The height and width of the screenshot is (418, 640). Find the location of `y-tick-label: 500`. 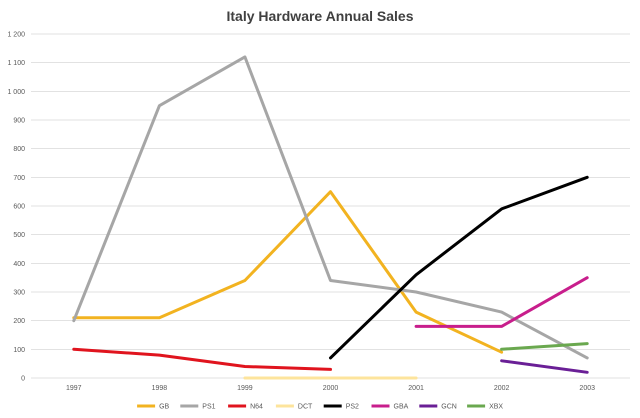

y-tick-label: 500 is located at coordinates (19, 235).